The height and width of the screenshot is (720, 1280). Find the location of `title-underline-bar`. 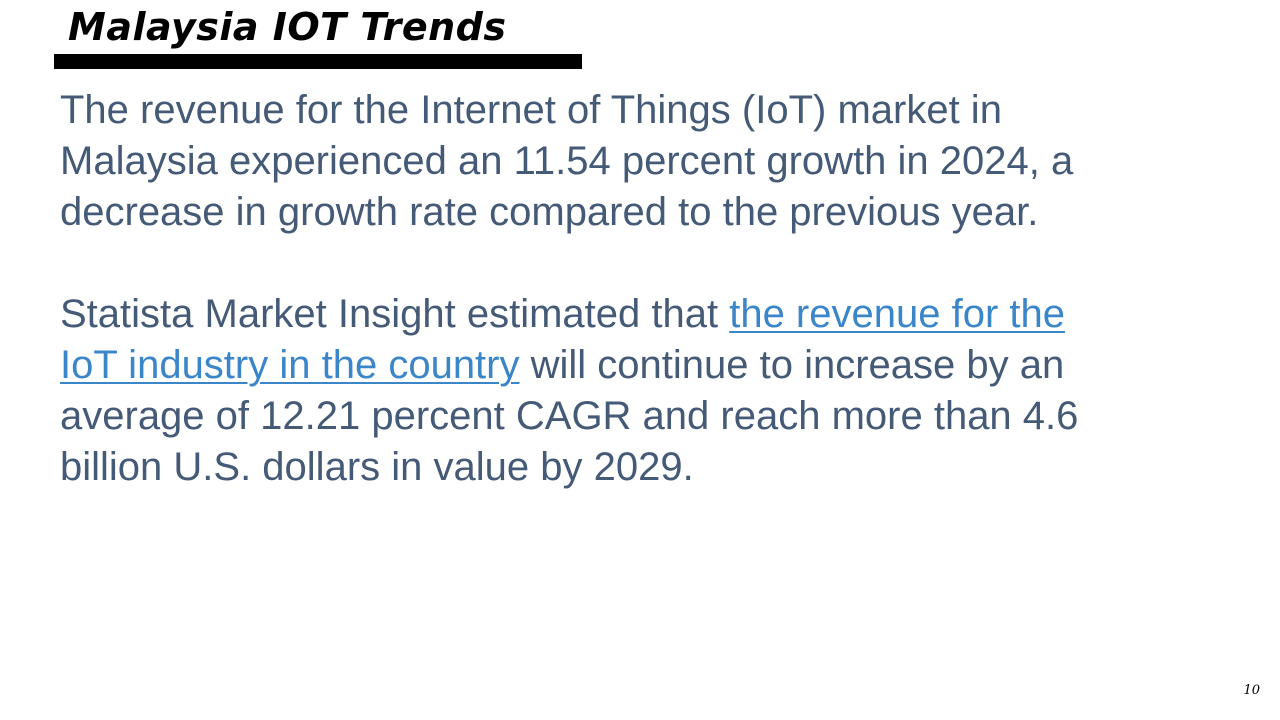

title-underline-bar is located at coordinates (318, 61).